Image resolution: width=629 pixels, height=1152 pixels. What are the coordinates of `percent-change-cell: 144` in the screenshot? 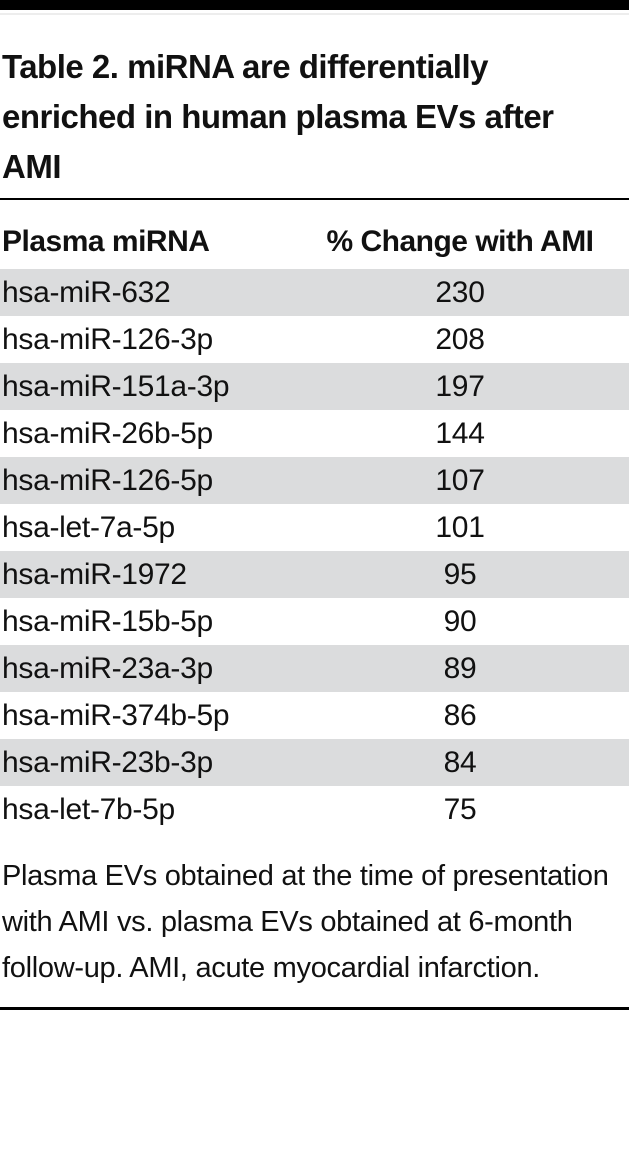 It's located at (460, 433).